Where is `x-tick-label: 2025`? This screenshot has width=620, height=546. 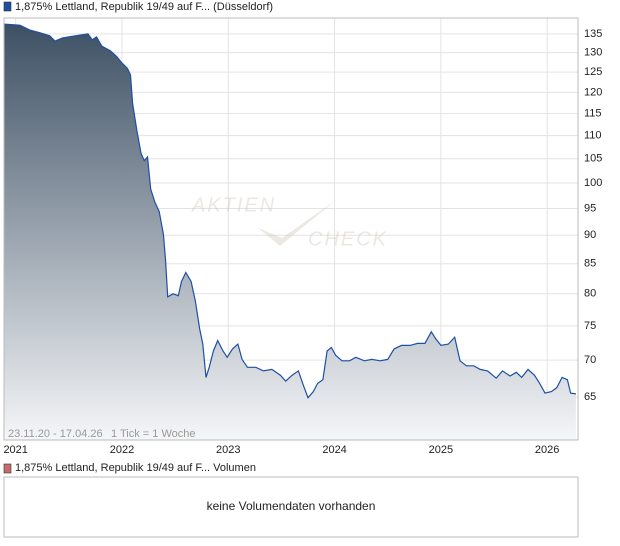 x-tick-label: 2025 is located at coordinates (441, 450).